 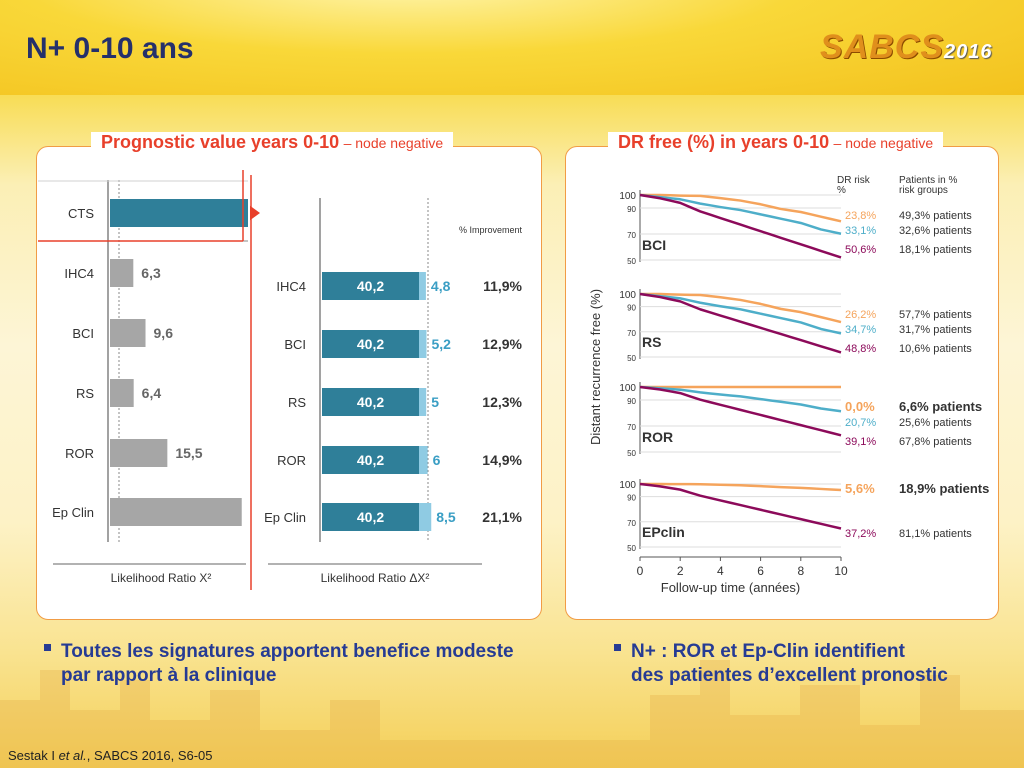 What do you see at coordinates (502, 344) in the screenshot?
I see `improvement-value: 12,9%` at bounding box center [502, 344].